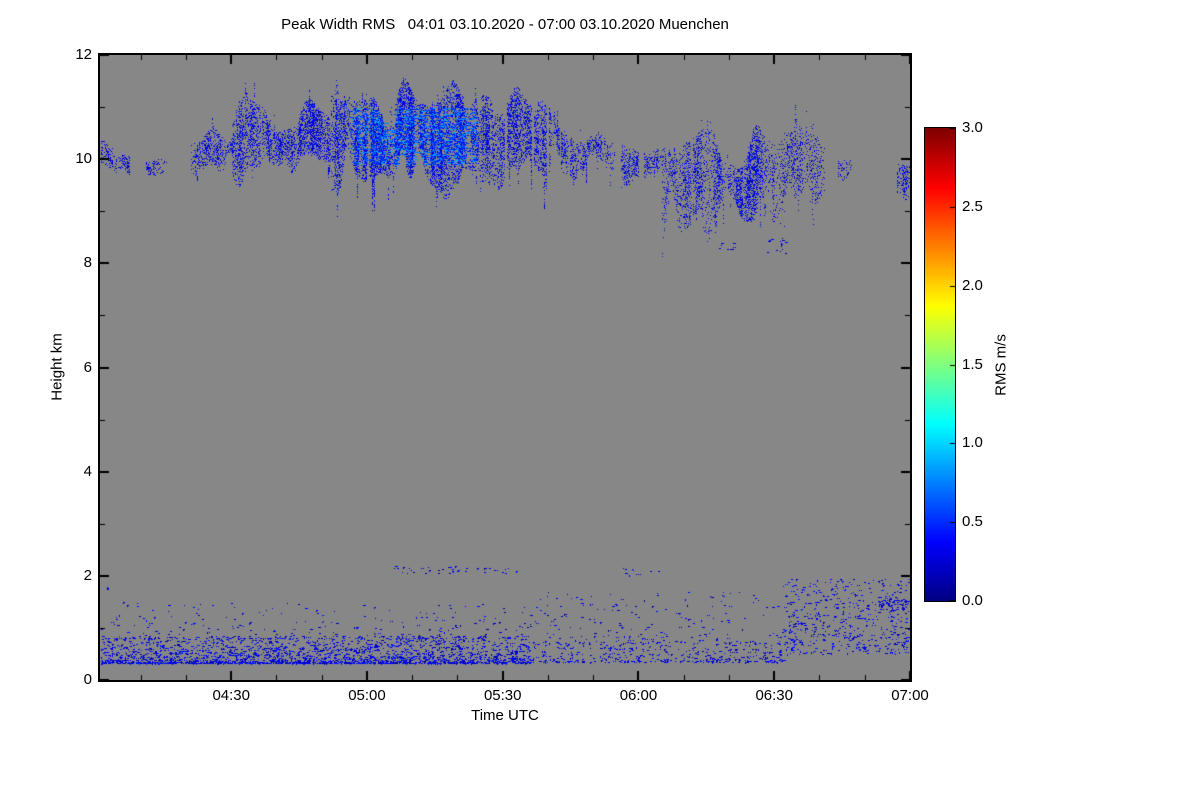  Describe the element at coordinates (972, 522) in the screenshot. I see `colorbar-tick-label: 0.5` at that location.